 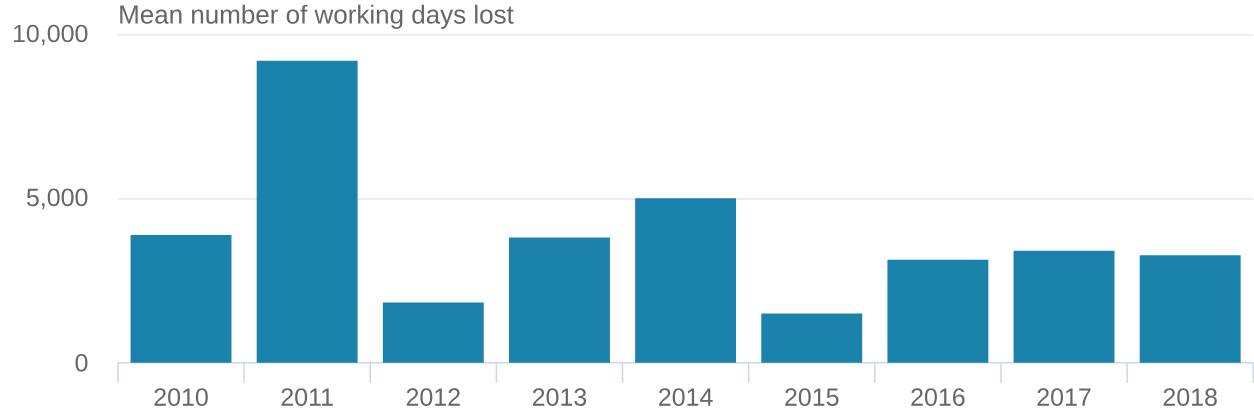 What do you see at coordinates (57, 199) in the screenshot?
I see `y-tick-label: 5,000` at bounding box center [57, 199].